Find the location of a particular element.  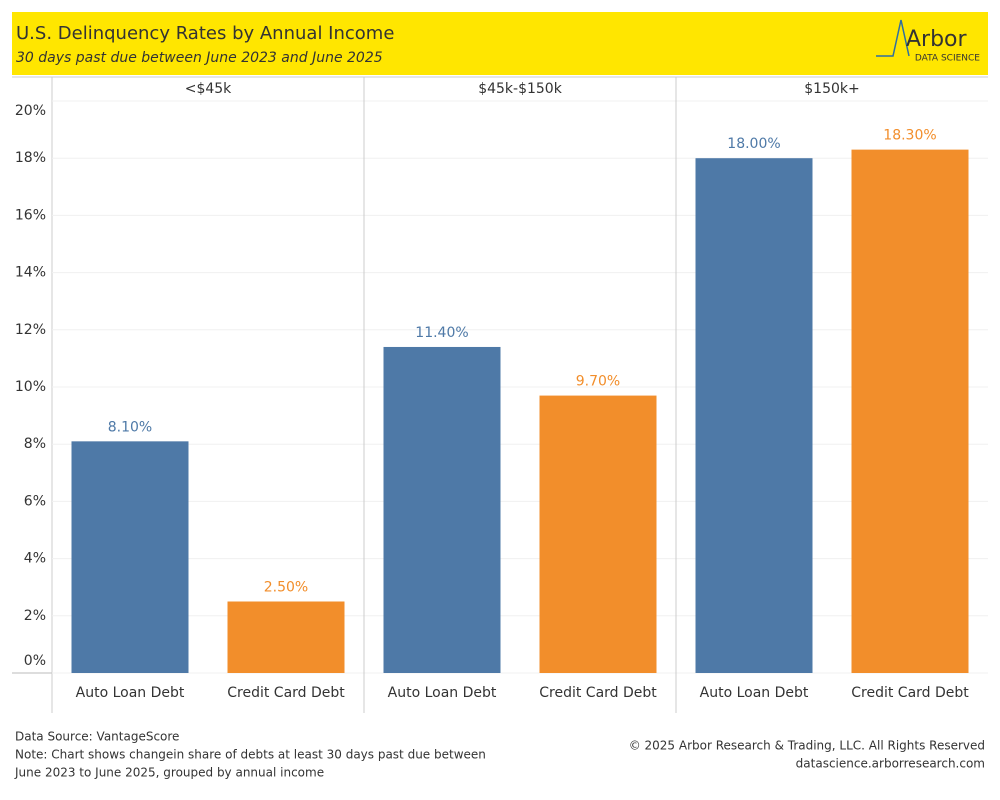

y-tick-label: 10% is located at coordinates (30, 387).